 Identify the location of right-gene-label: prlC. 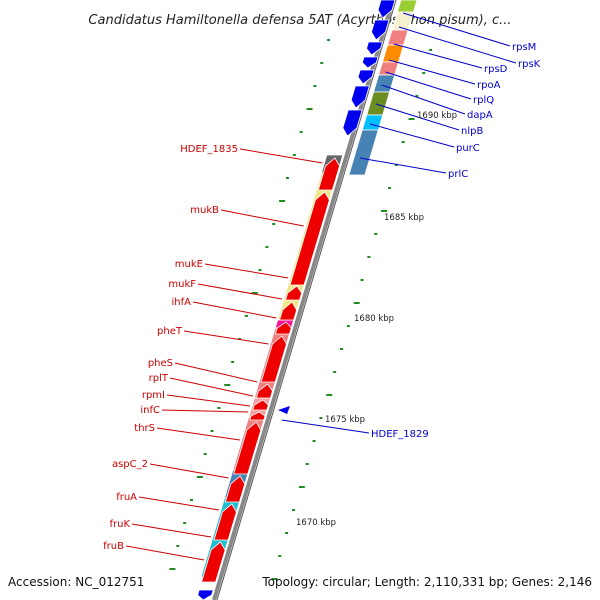
(458, 174).